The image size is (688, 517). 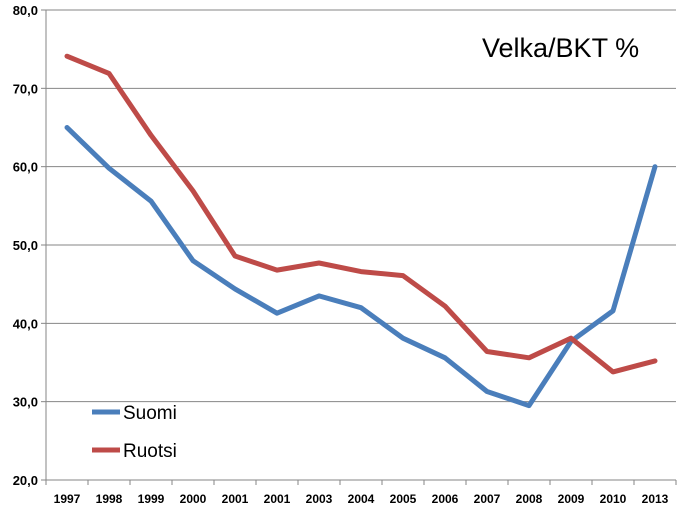 What do you see at coordinates (25, 10) in the screenshot?
I see `y-tick-label: 80,0` at bounding box center [25, 10].